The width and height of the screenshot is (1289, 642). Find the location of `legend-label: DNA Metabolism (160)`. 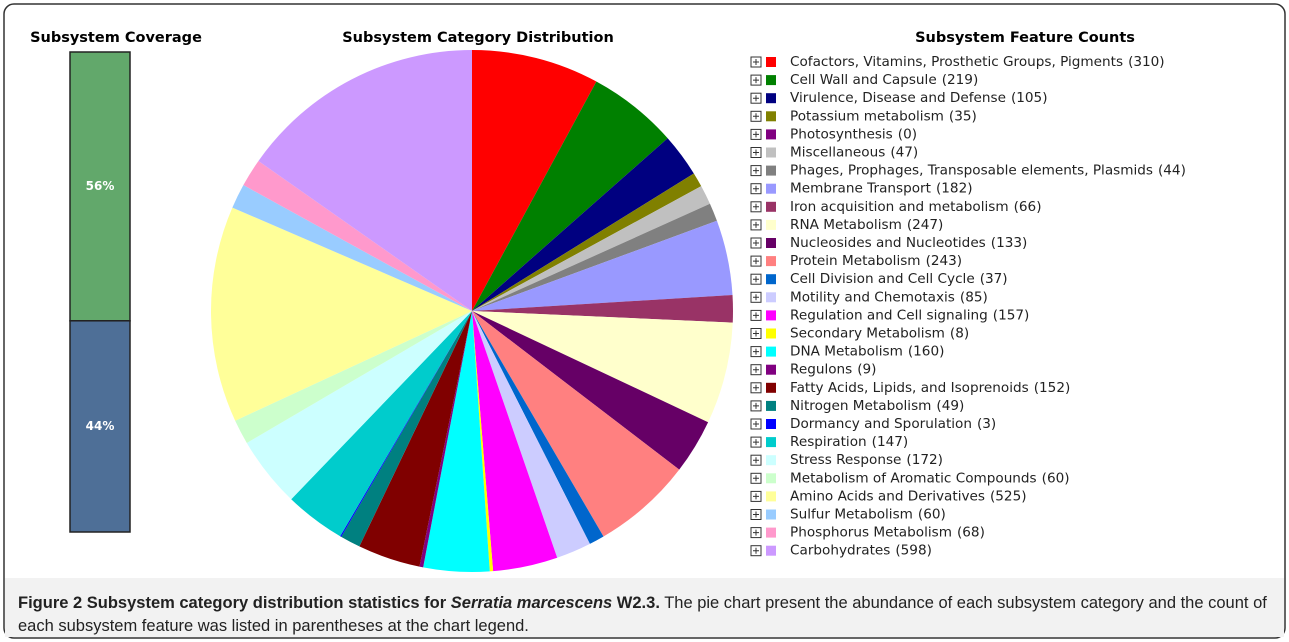

legend-label: DNA Metabolism (160) is located at coordinates (867, 352).